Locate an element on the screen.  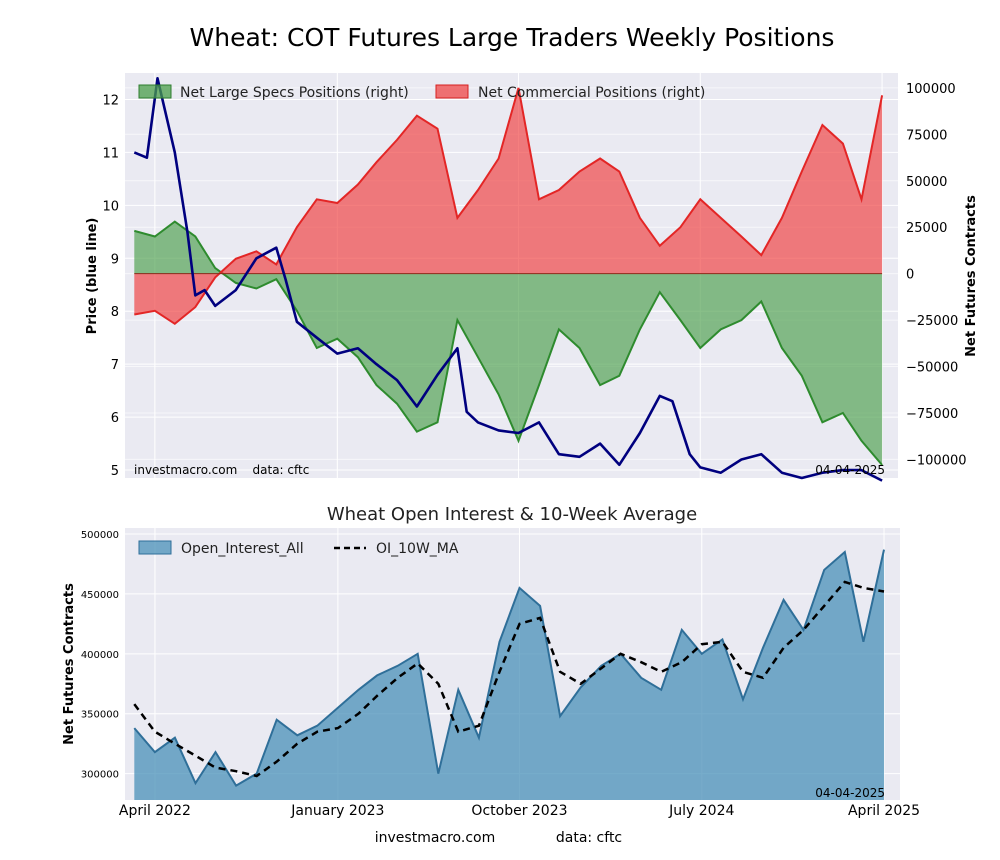
top-left-axis-ticks: 5 6 7 8 9 10 11 12 is located at coordinates (110, 286).